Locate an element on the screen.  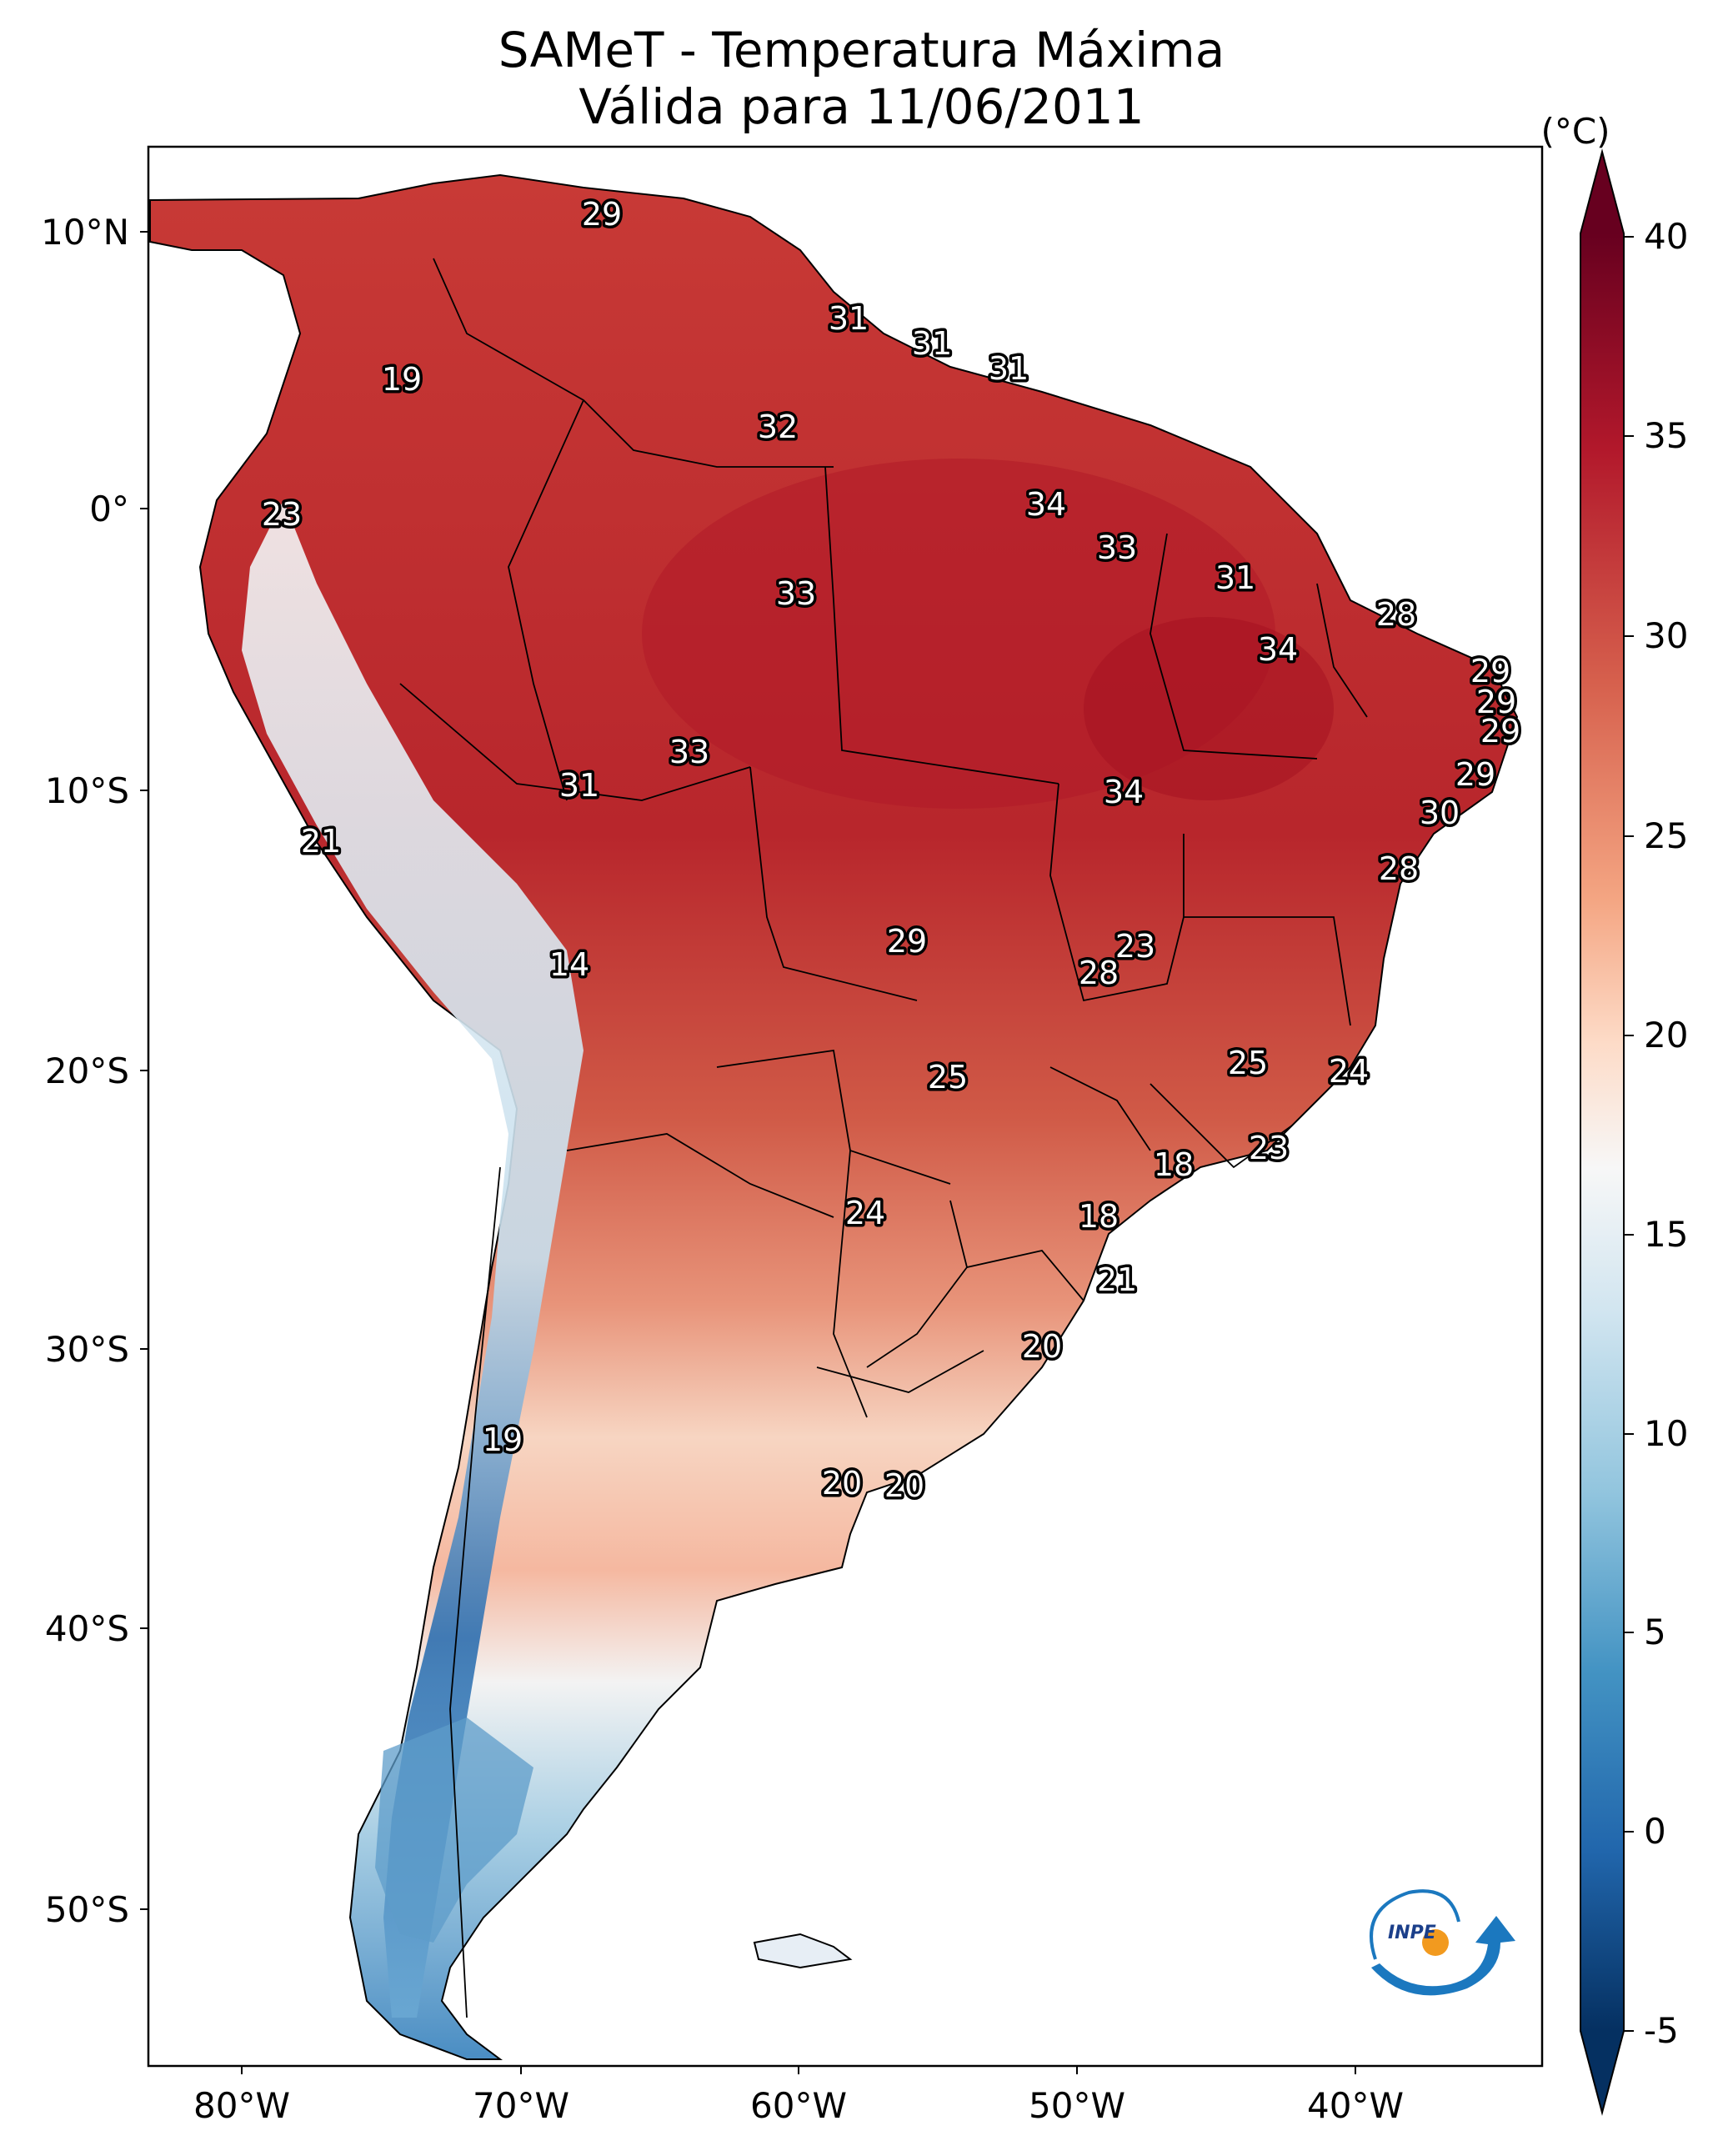
inpe-logo: INPE is located at coordinates (1442, 1942).